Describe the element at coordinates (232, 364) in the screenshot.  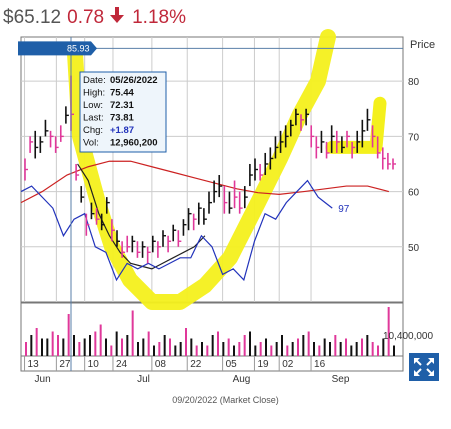
I see `date-tick-label: 05` at that location.